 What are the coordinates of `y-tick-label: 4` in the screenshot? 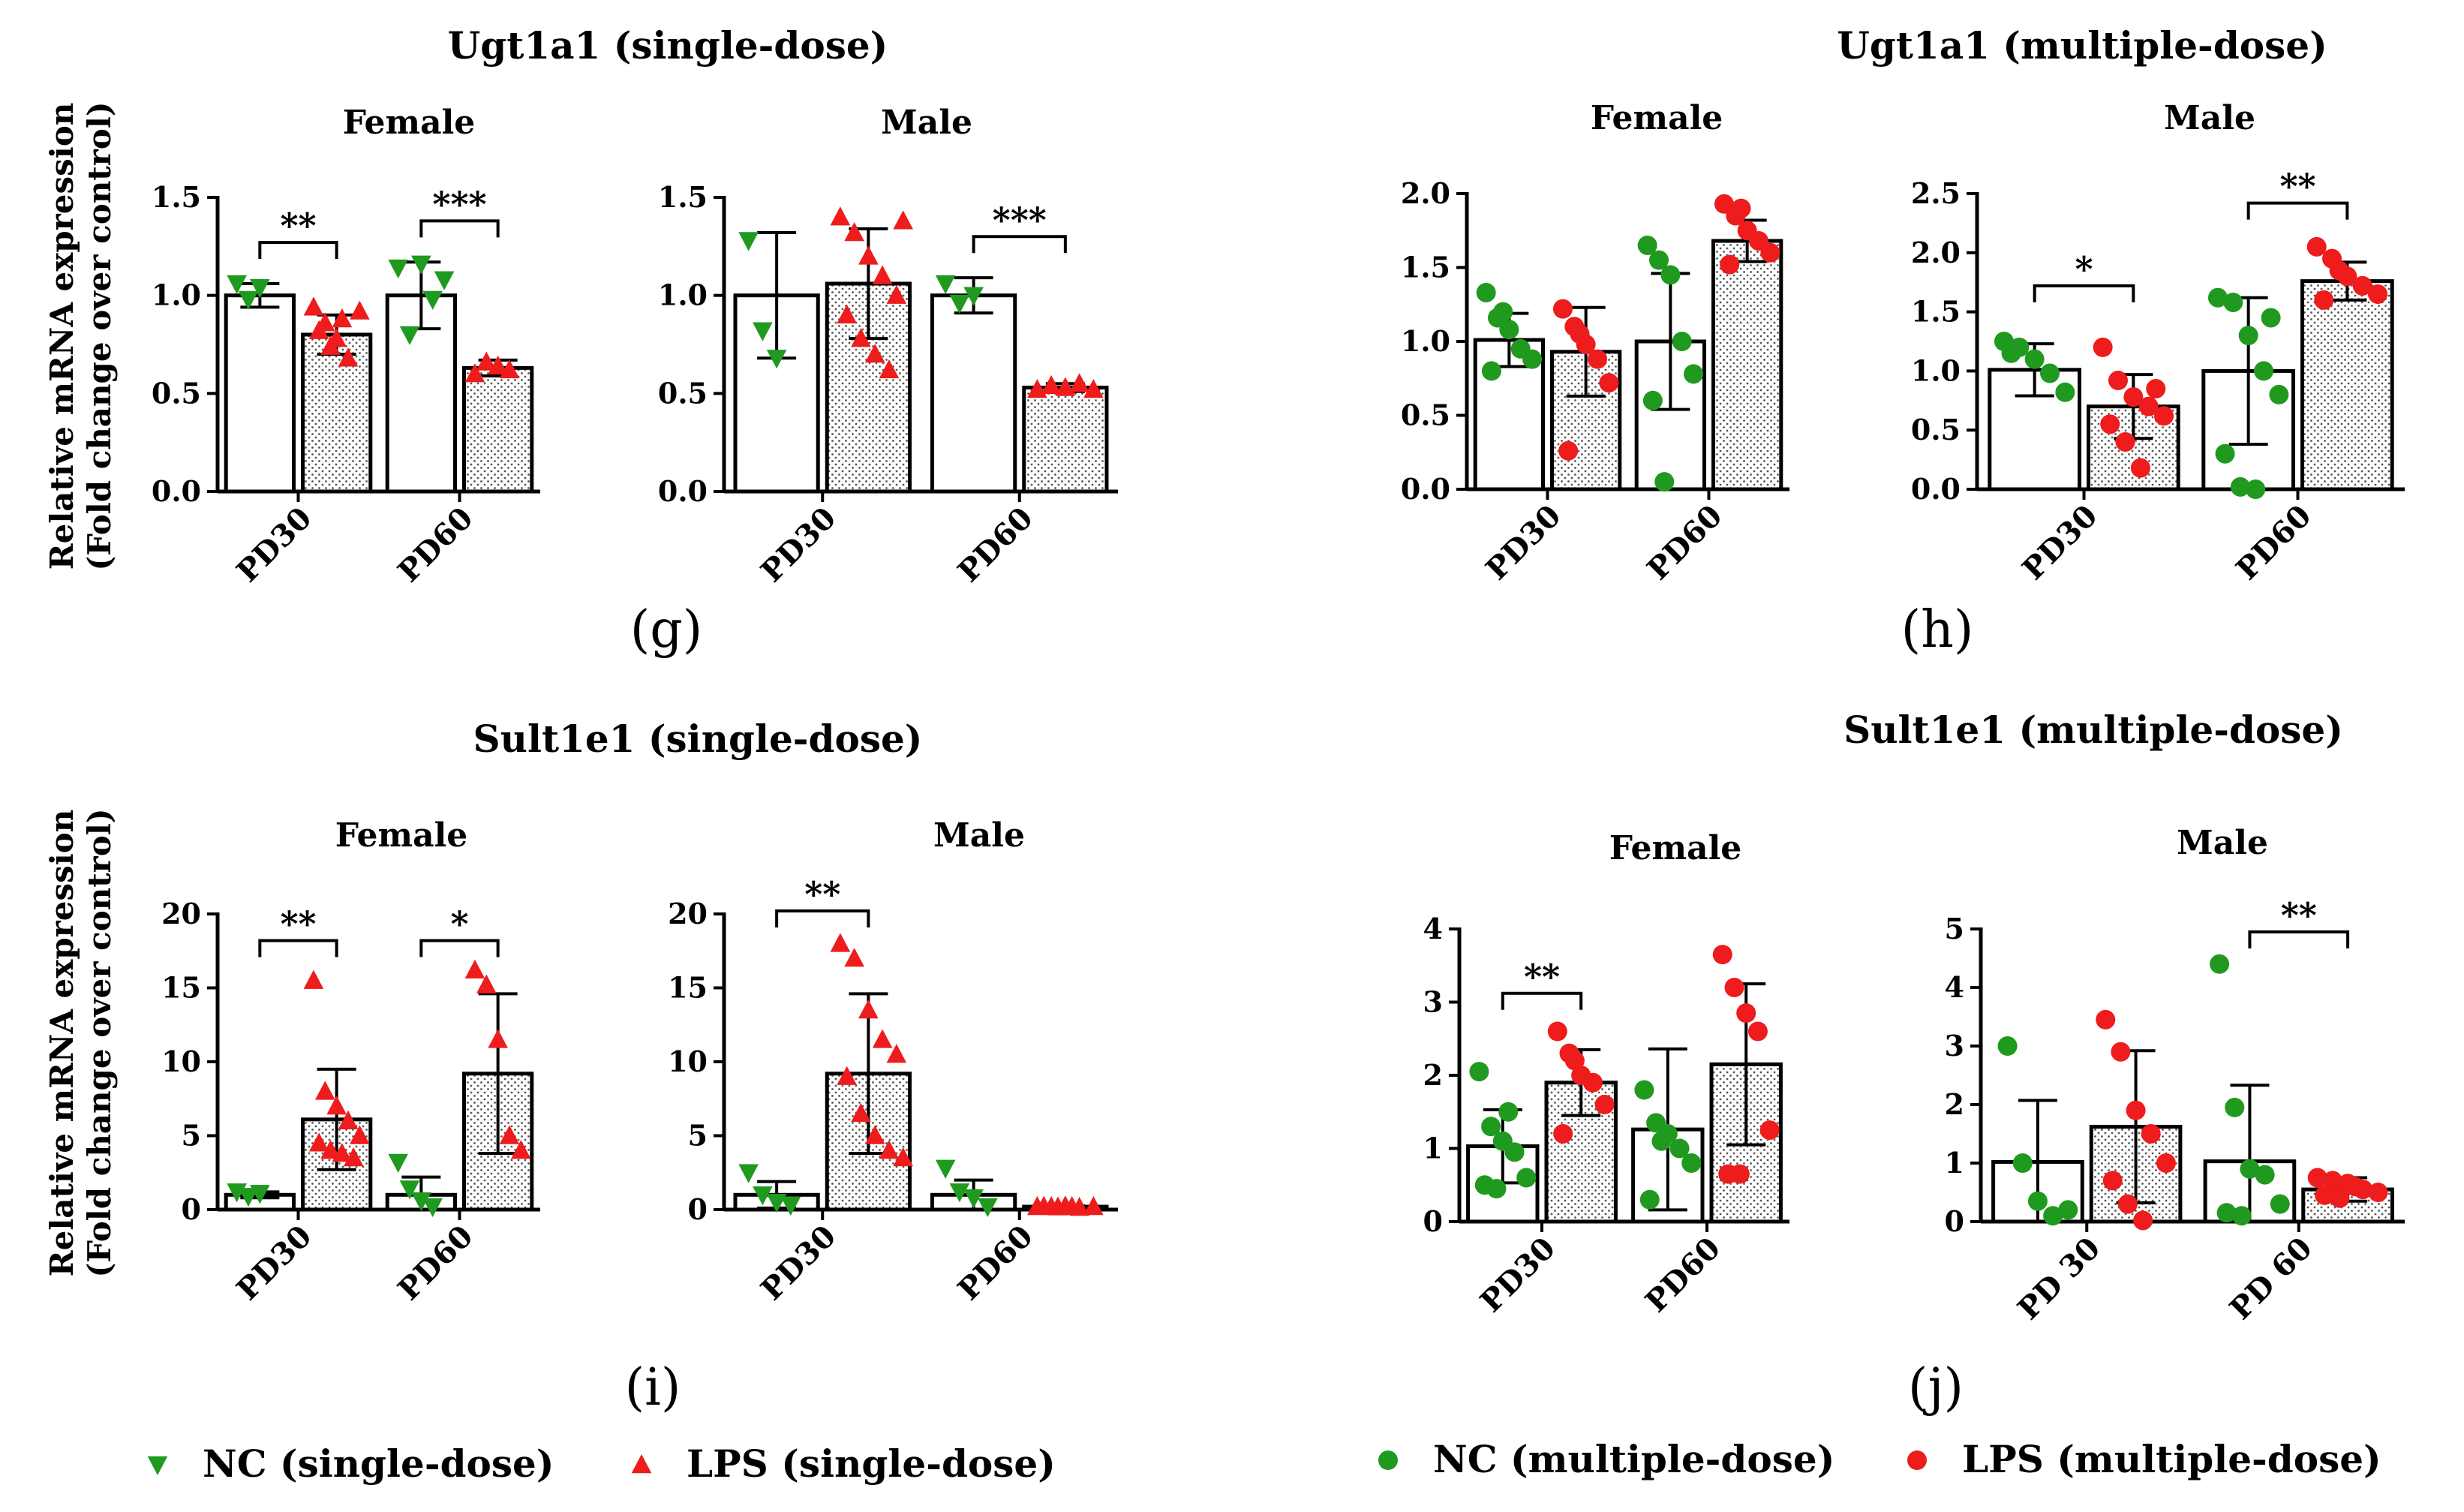 It's located at (1954, 987).